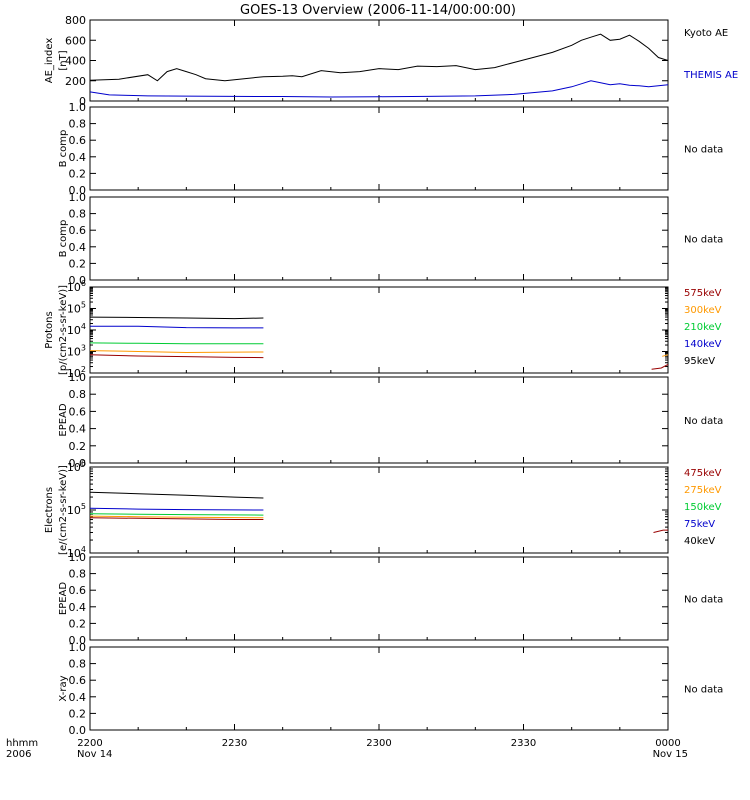 This screenshot has height=800, width=750. What do you see at coordinates (710, 75) in the screenshot?
I see `legend-entry: THEMIS AE` at bounding box center [710, 75].